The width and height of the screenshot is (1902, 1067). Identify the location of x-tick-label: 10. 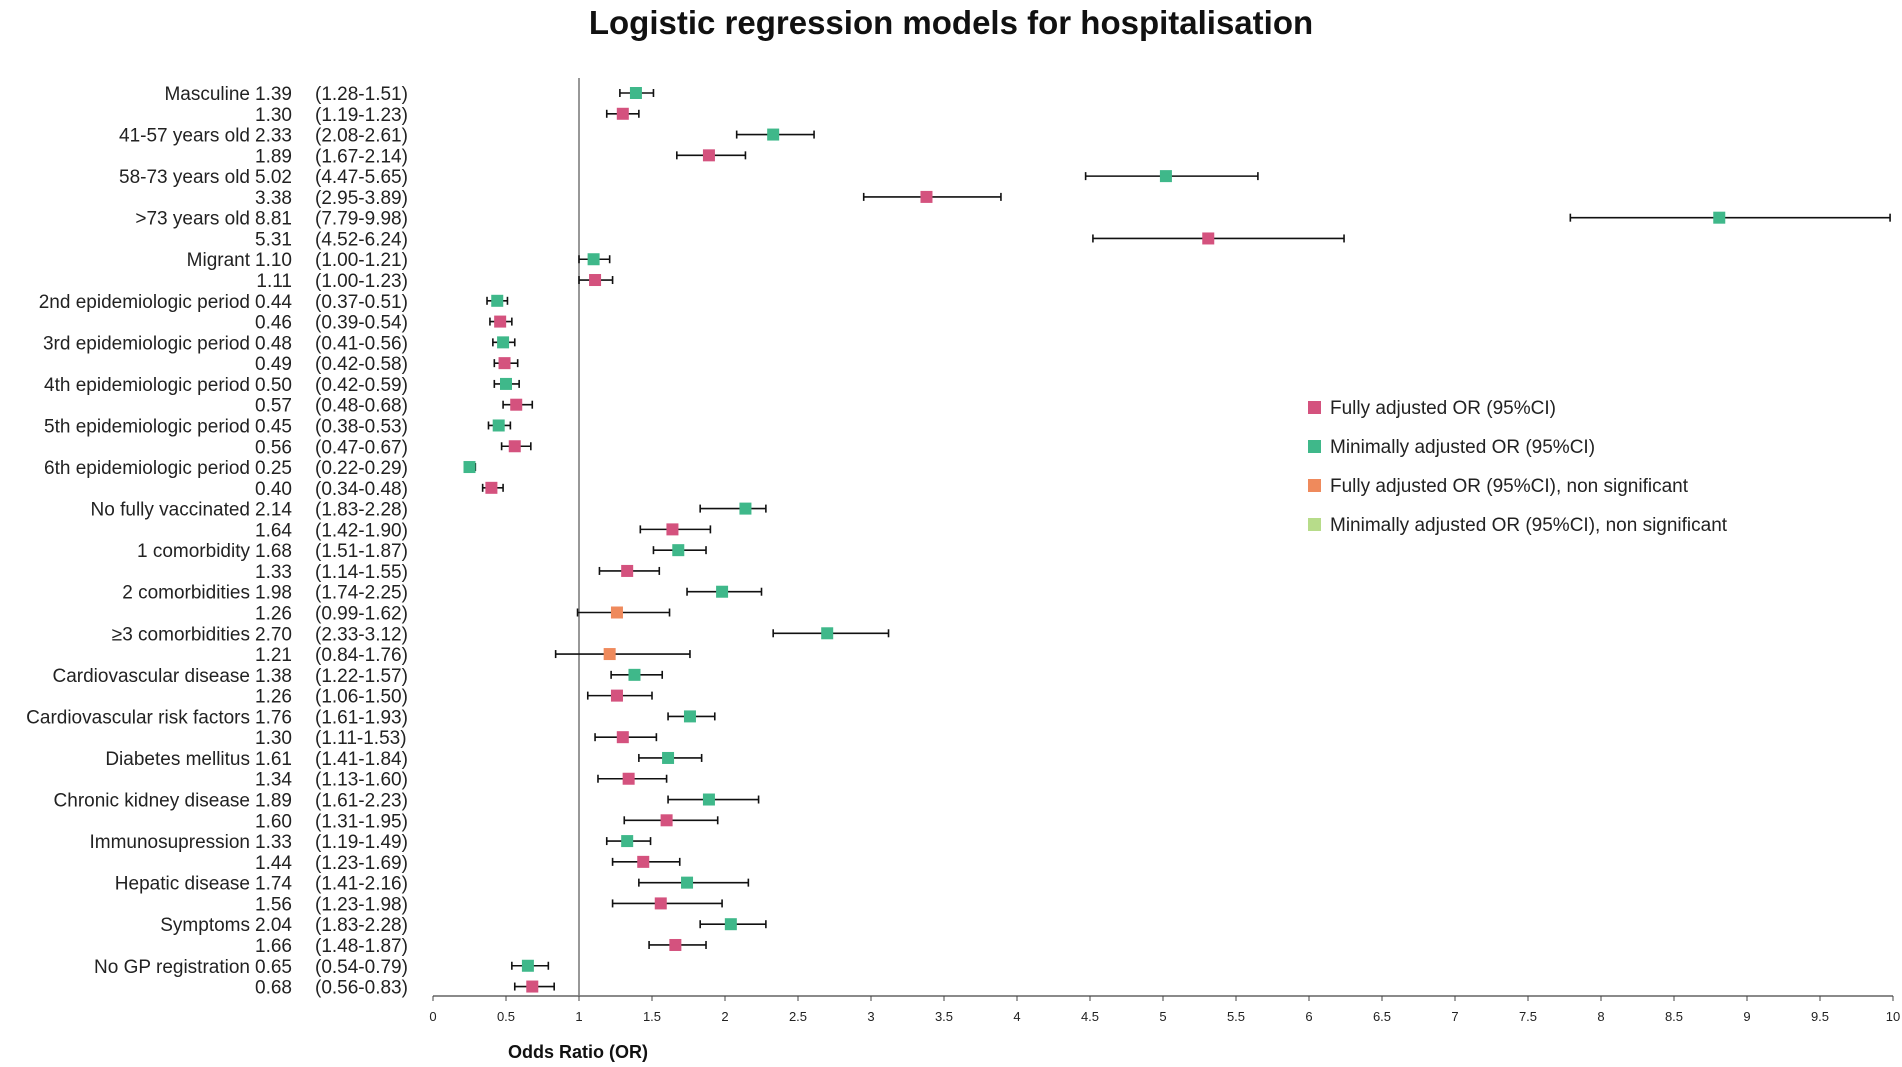
(1893, 1016).